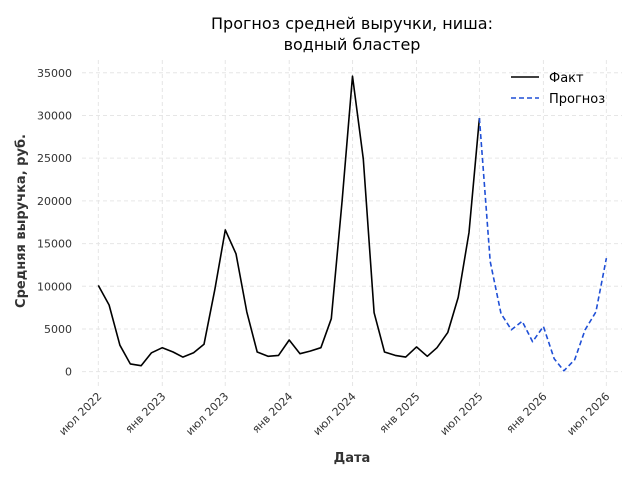  I want to click on y-tick-label: 15000, so click(54, 244).